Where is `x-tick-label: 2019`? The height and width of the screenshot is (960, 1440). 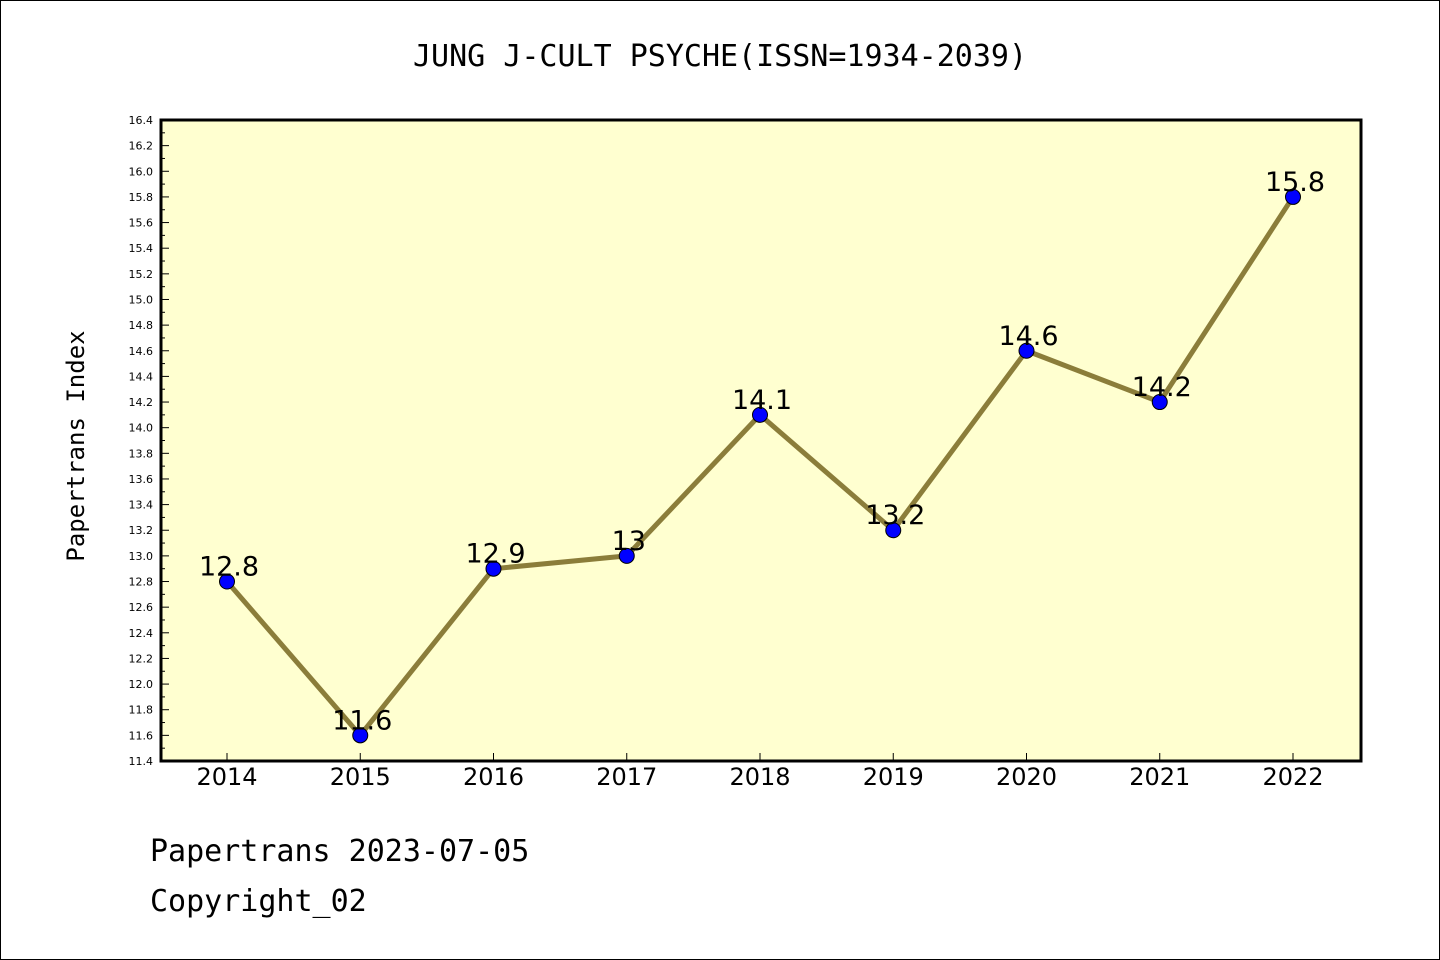
x-tick-label: 2019 is located at coordinates (893, 777).